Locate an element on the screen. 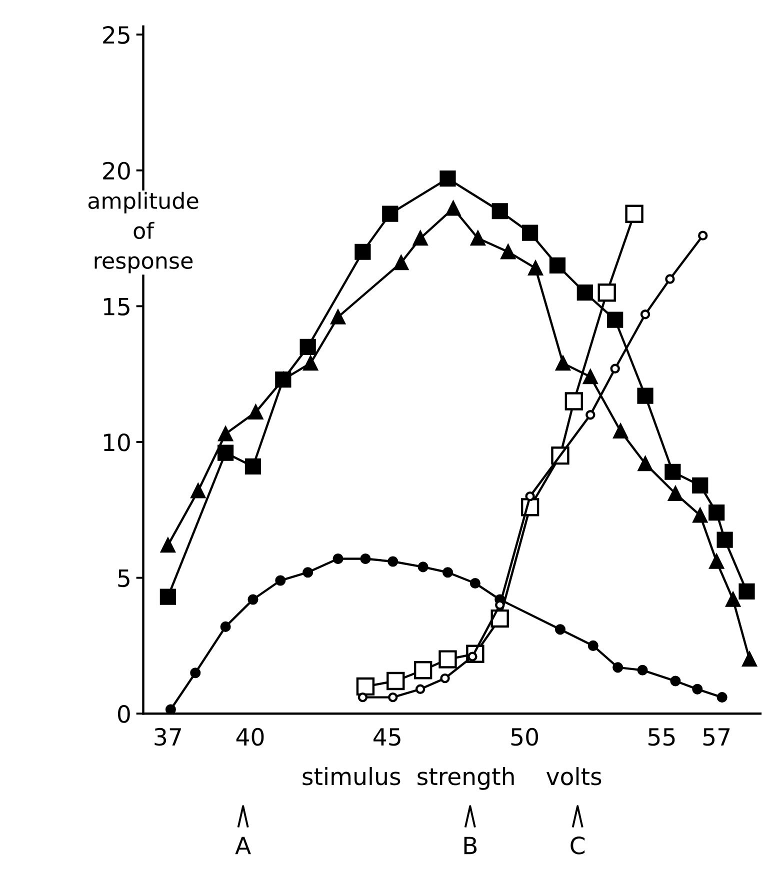 This screenshot has width=762, height=881. y-tick-label: 10 is located at coordinates (117, 442).